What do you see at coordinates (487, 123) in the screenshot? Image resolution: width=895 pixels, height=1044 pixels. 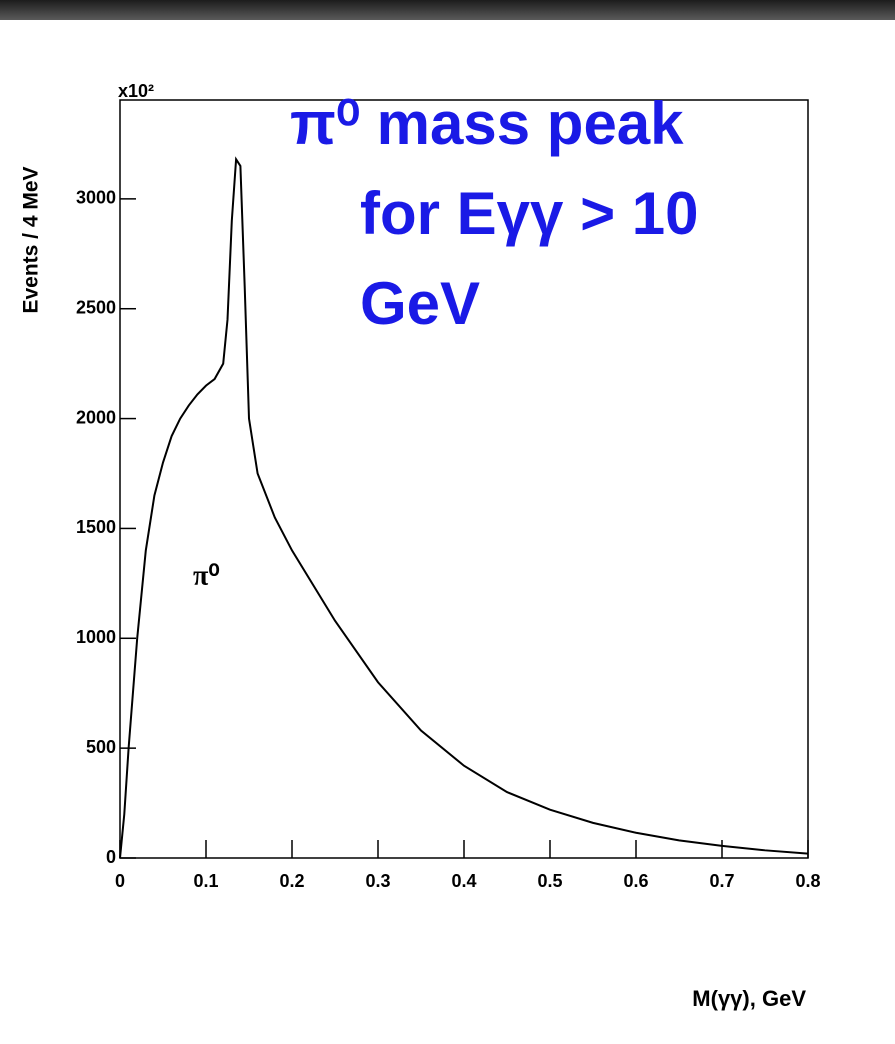 I see `title-line: π⁰ mass peak` at bounding box center [487, 123].